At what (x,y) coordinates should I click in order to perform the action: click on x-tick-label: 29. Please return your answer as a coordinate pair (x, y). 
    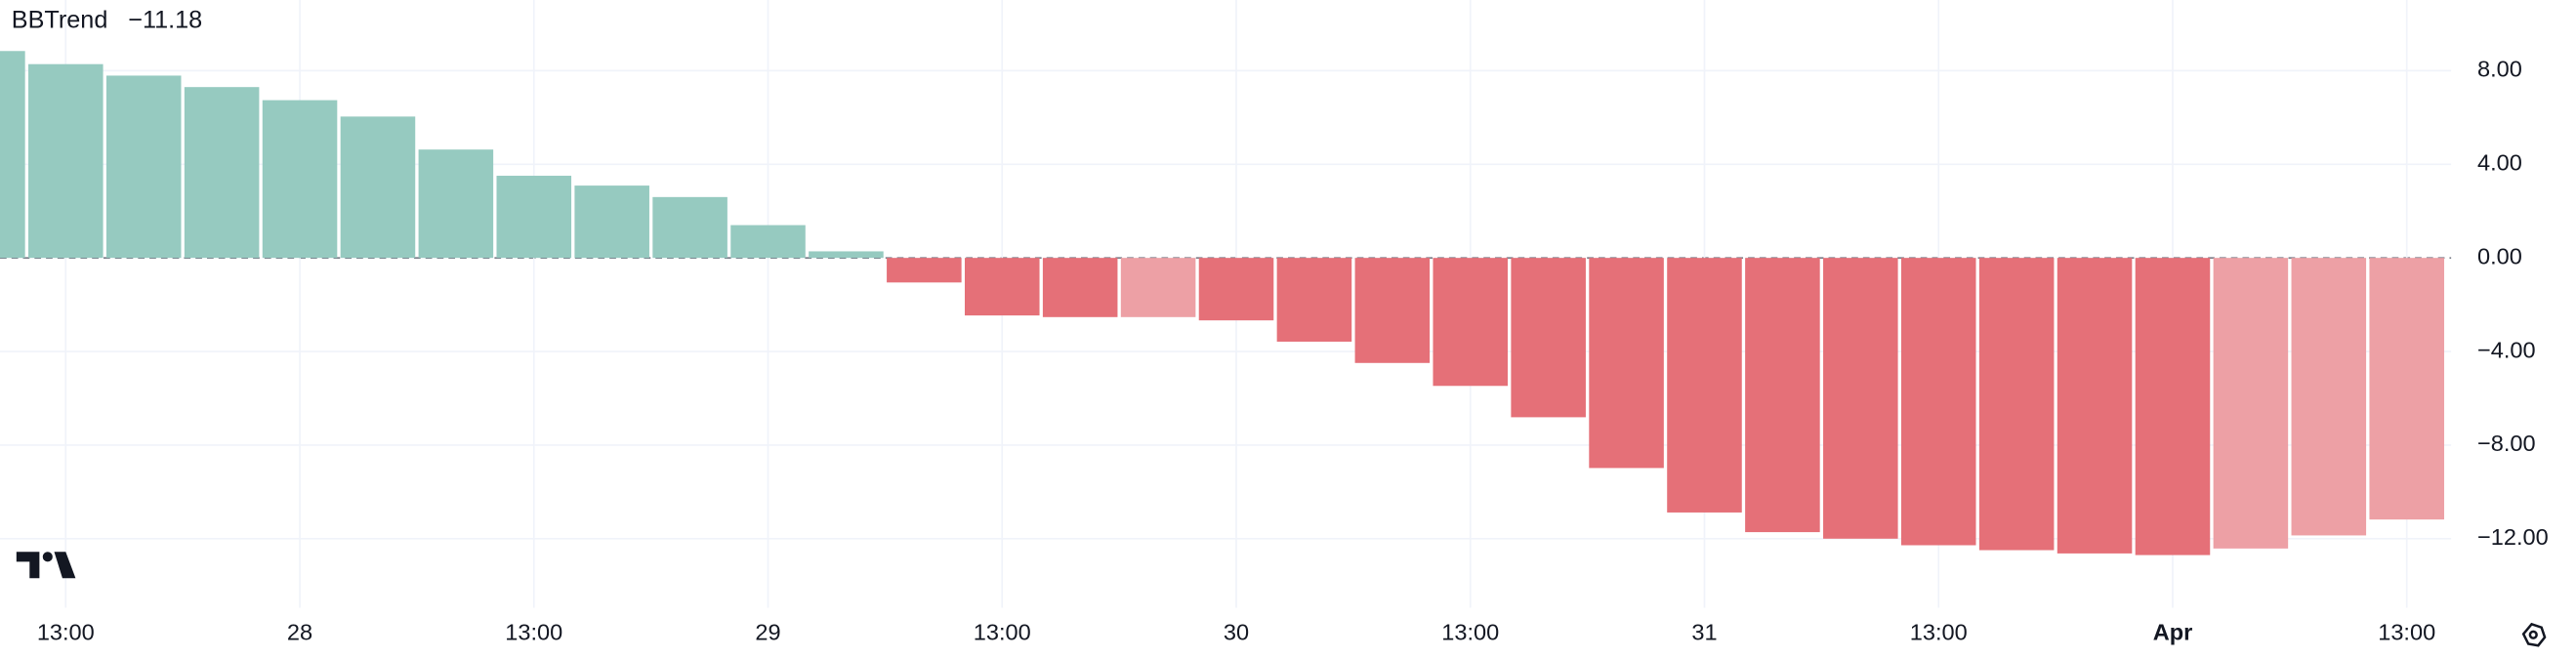
    Looking at the image, I should click on (767, 632).